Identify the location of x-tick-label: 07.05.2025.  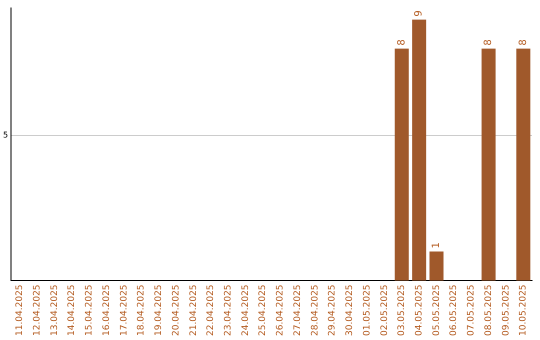
(471, 310).